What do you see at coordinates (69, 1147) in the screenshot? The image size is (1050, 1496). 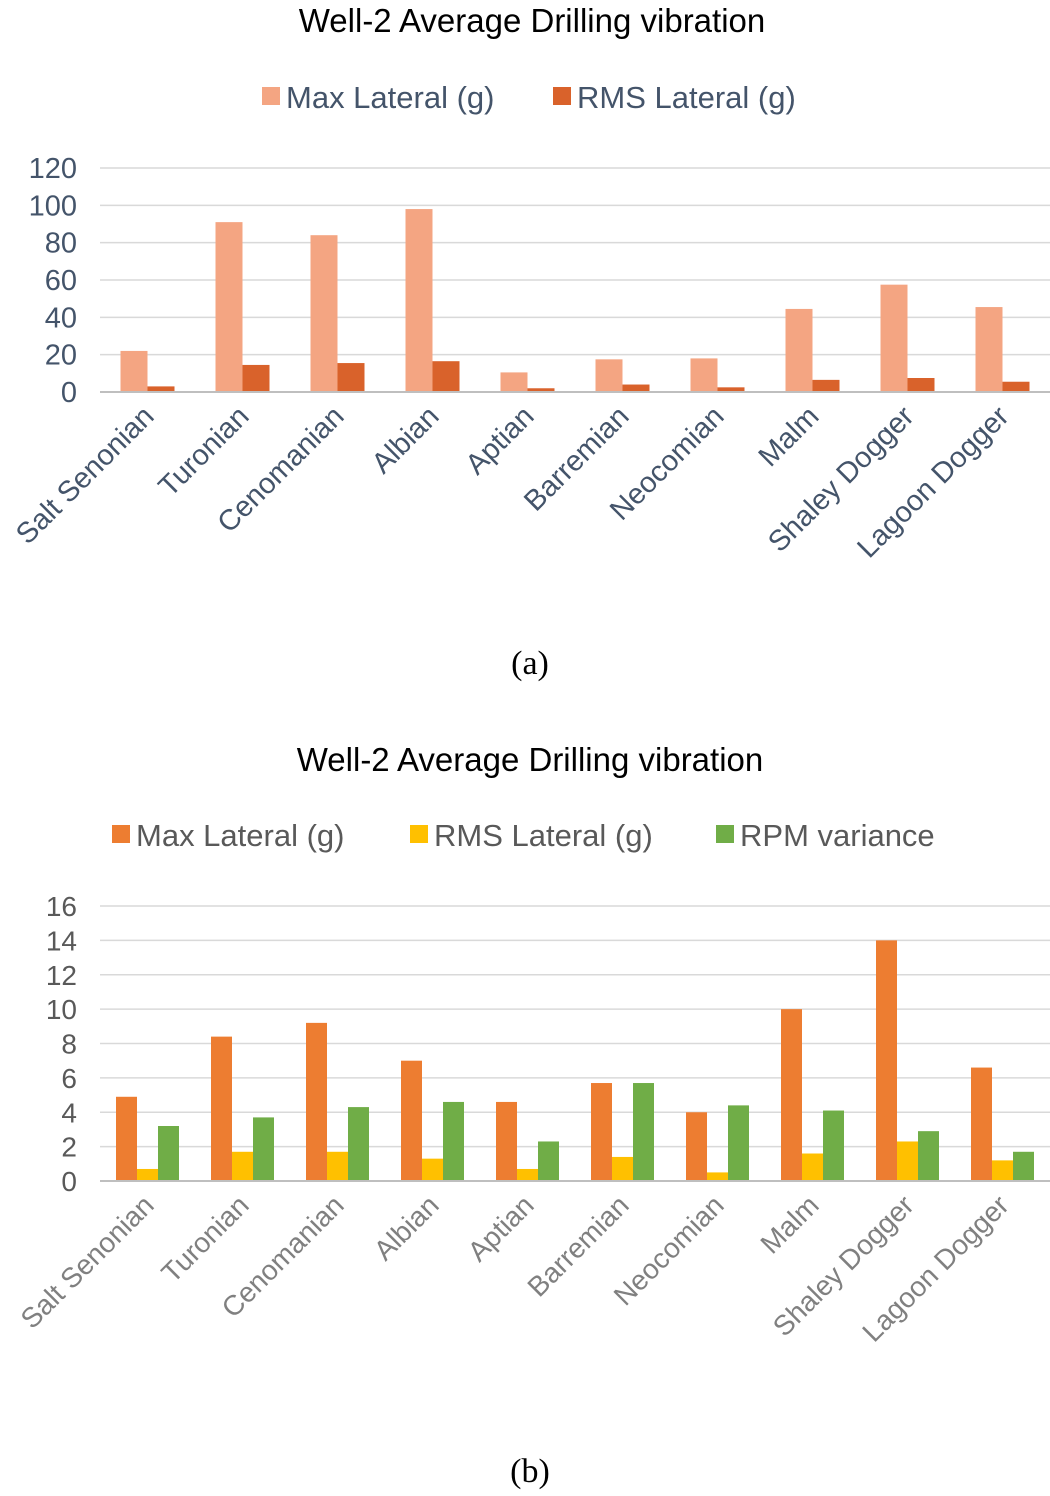 I see `y-tick-label: 2` at bounding box center [69, 1147].